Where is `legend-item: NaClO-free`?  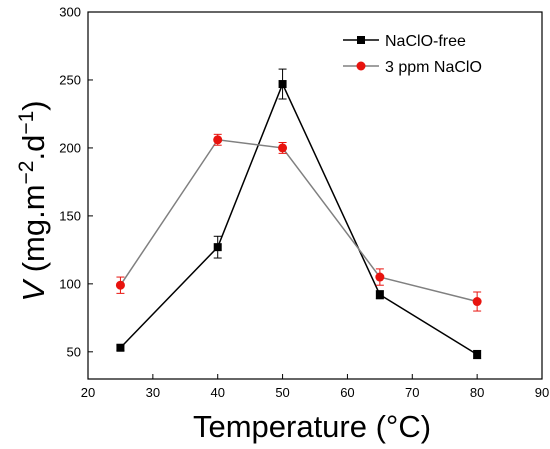
legend-item: NaClO-free is located at coordinates (404, 41).